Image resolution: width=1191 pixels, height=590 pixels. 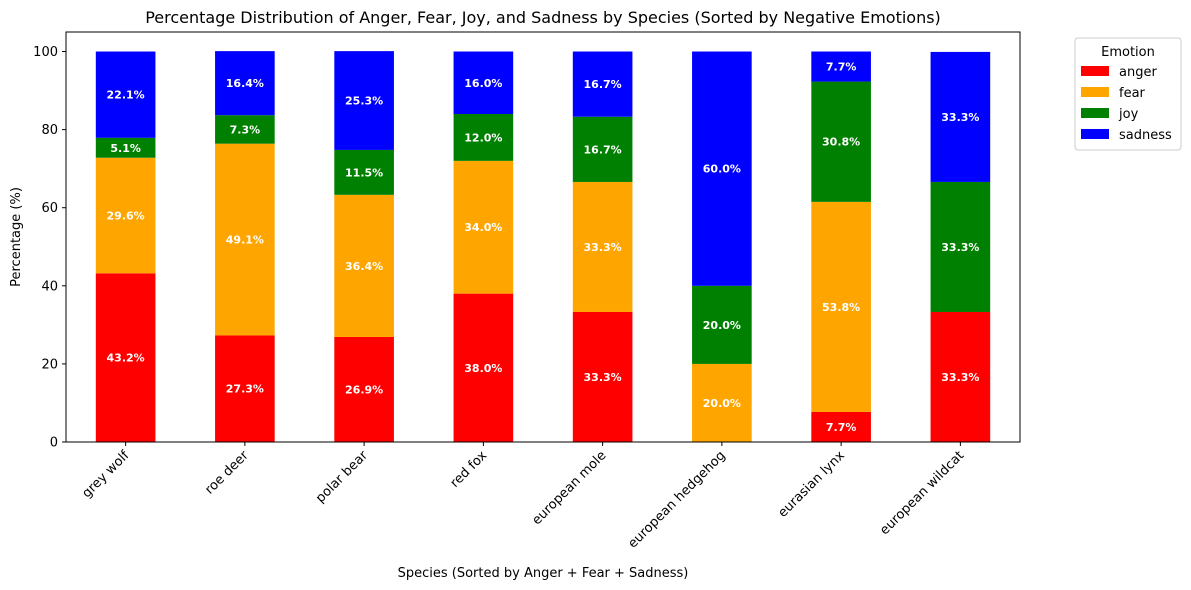 I want to click on data-label: 25.3%, so click(x=364, y=101).